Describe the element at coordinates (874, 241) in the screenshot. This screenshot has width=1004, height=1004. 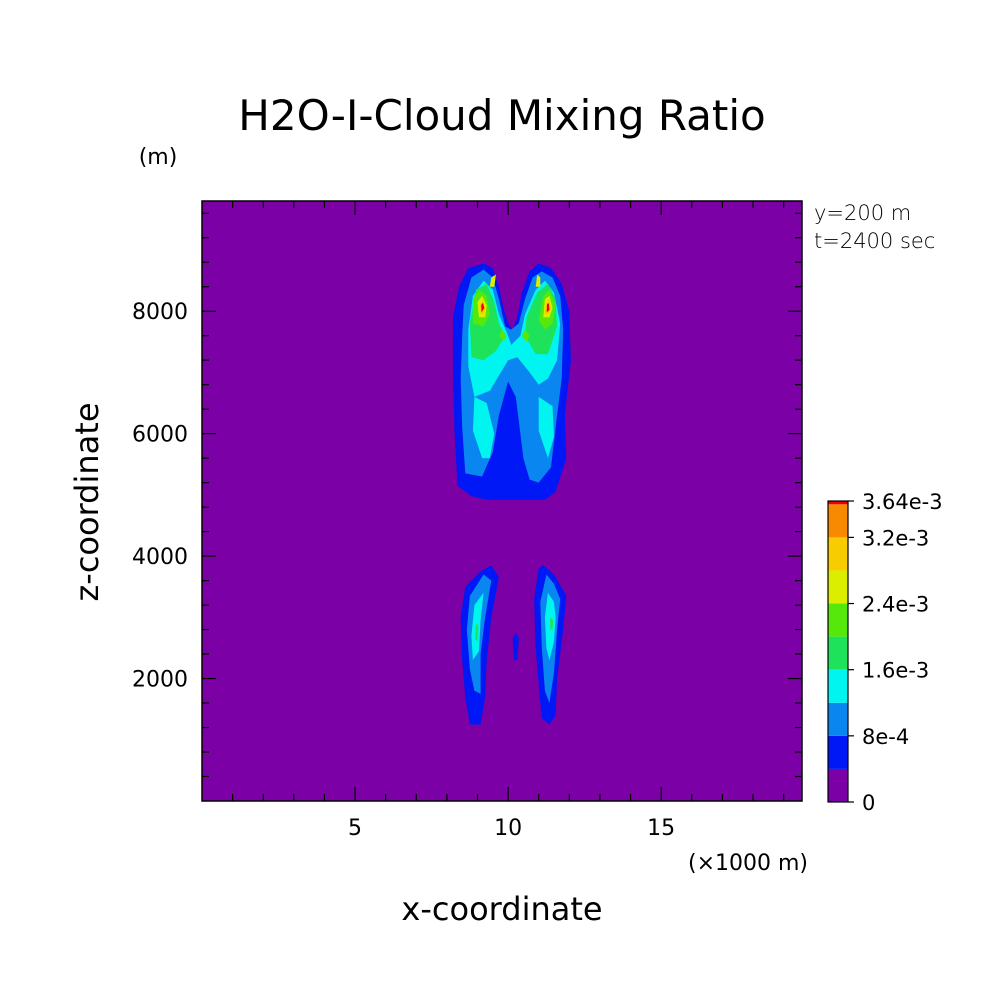
I see `annotation-t: t=2400 sec` at that location.